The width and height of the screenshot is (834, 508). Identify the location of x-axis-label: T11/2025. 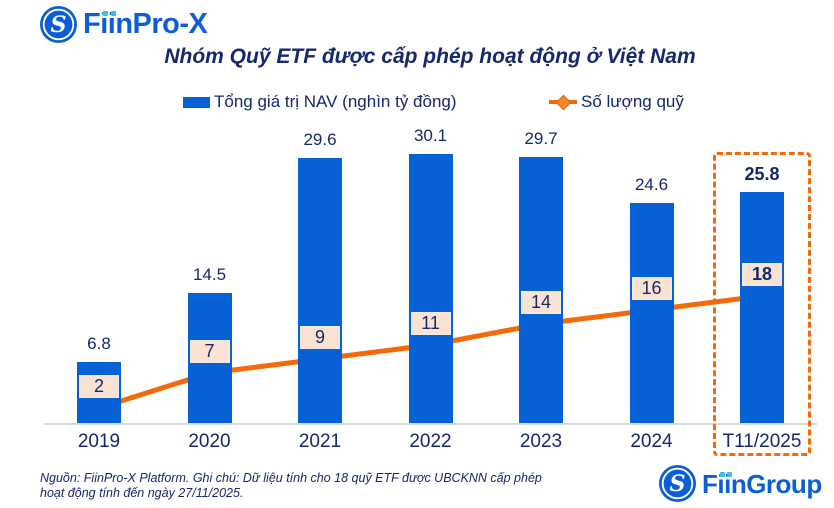
(762, 441).